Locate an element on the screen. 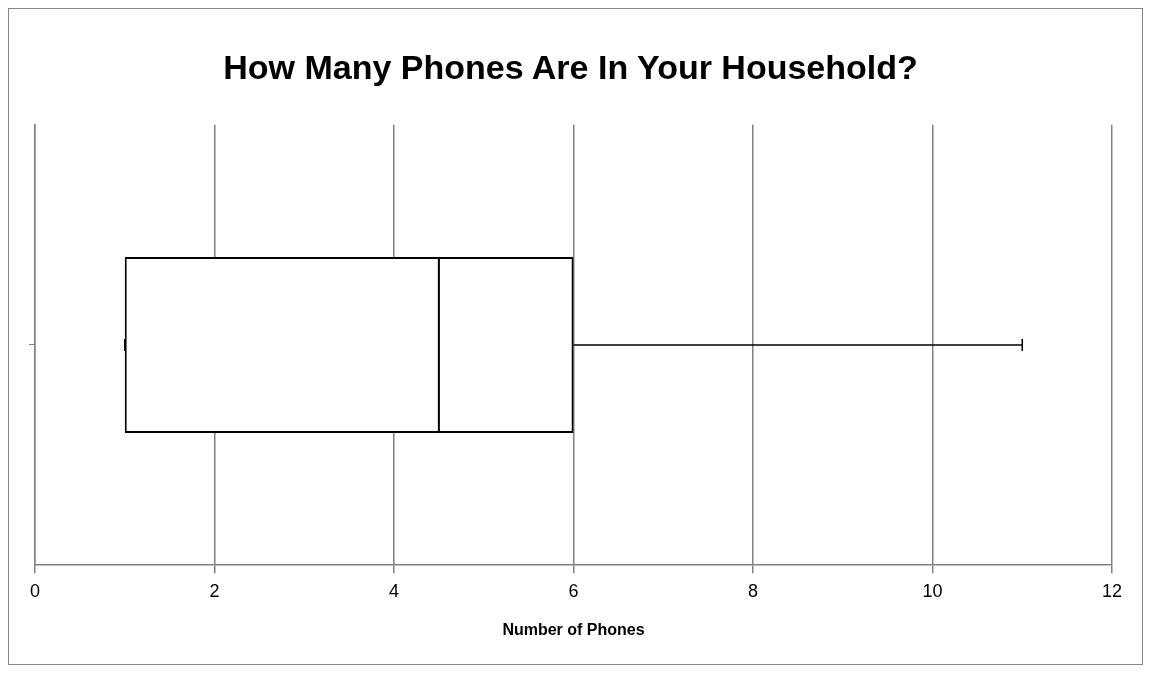 Image resolution: width=1153 pixels, height=675 pixels. chart-title: How Many Phones Are In Your Household? is located at coordinates (570, 66).